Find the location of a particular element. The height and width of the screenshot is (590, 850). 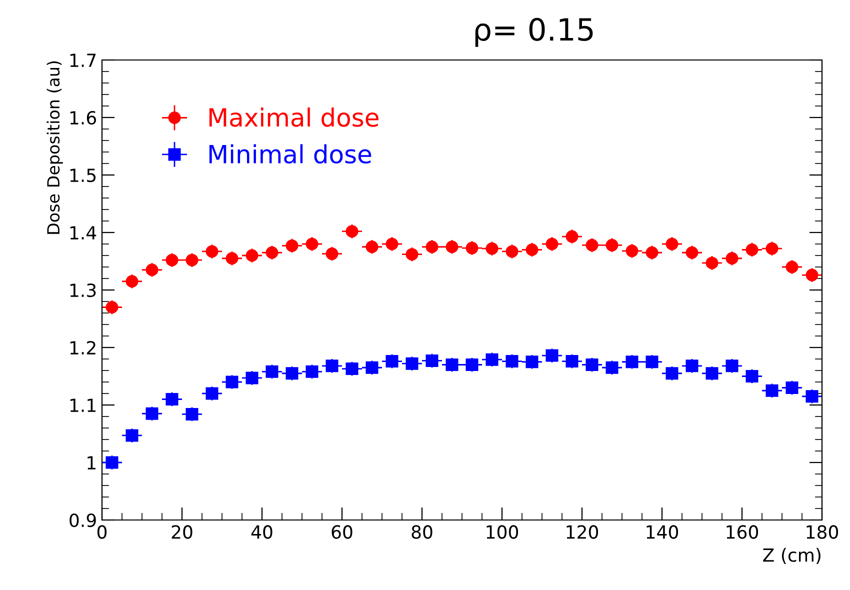

x-tick-label: 0 is located at coordinates (102, 532).